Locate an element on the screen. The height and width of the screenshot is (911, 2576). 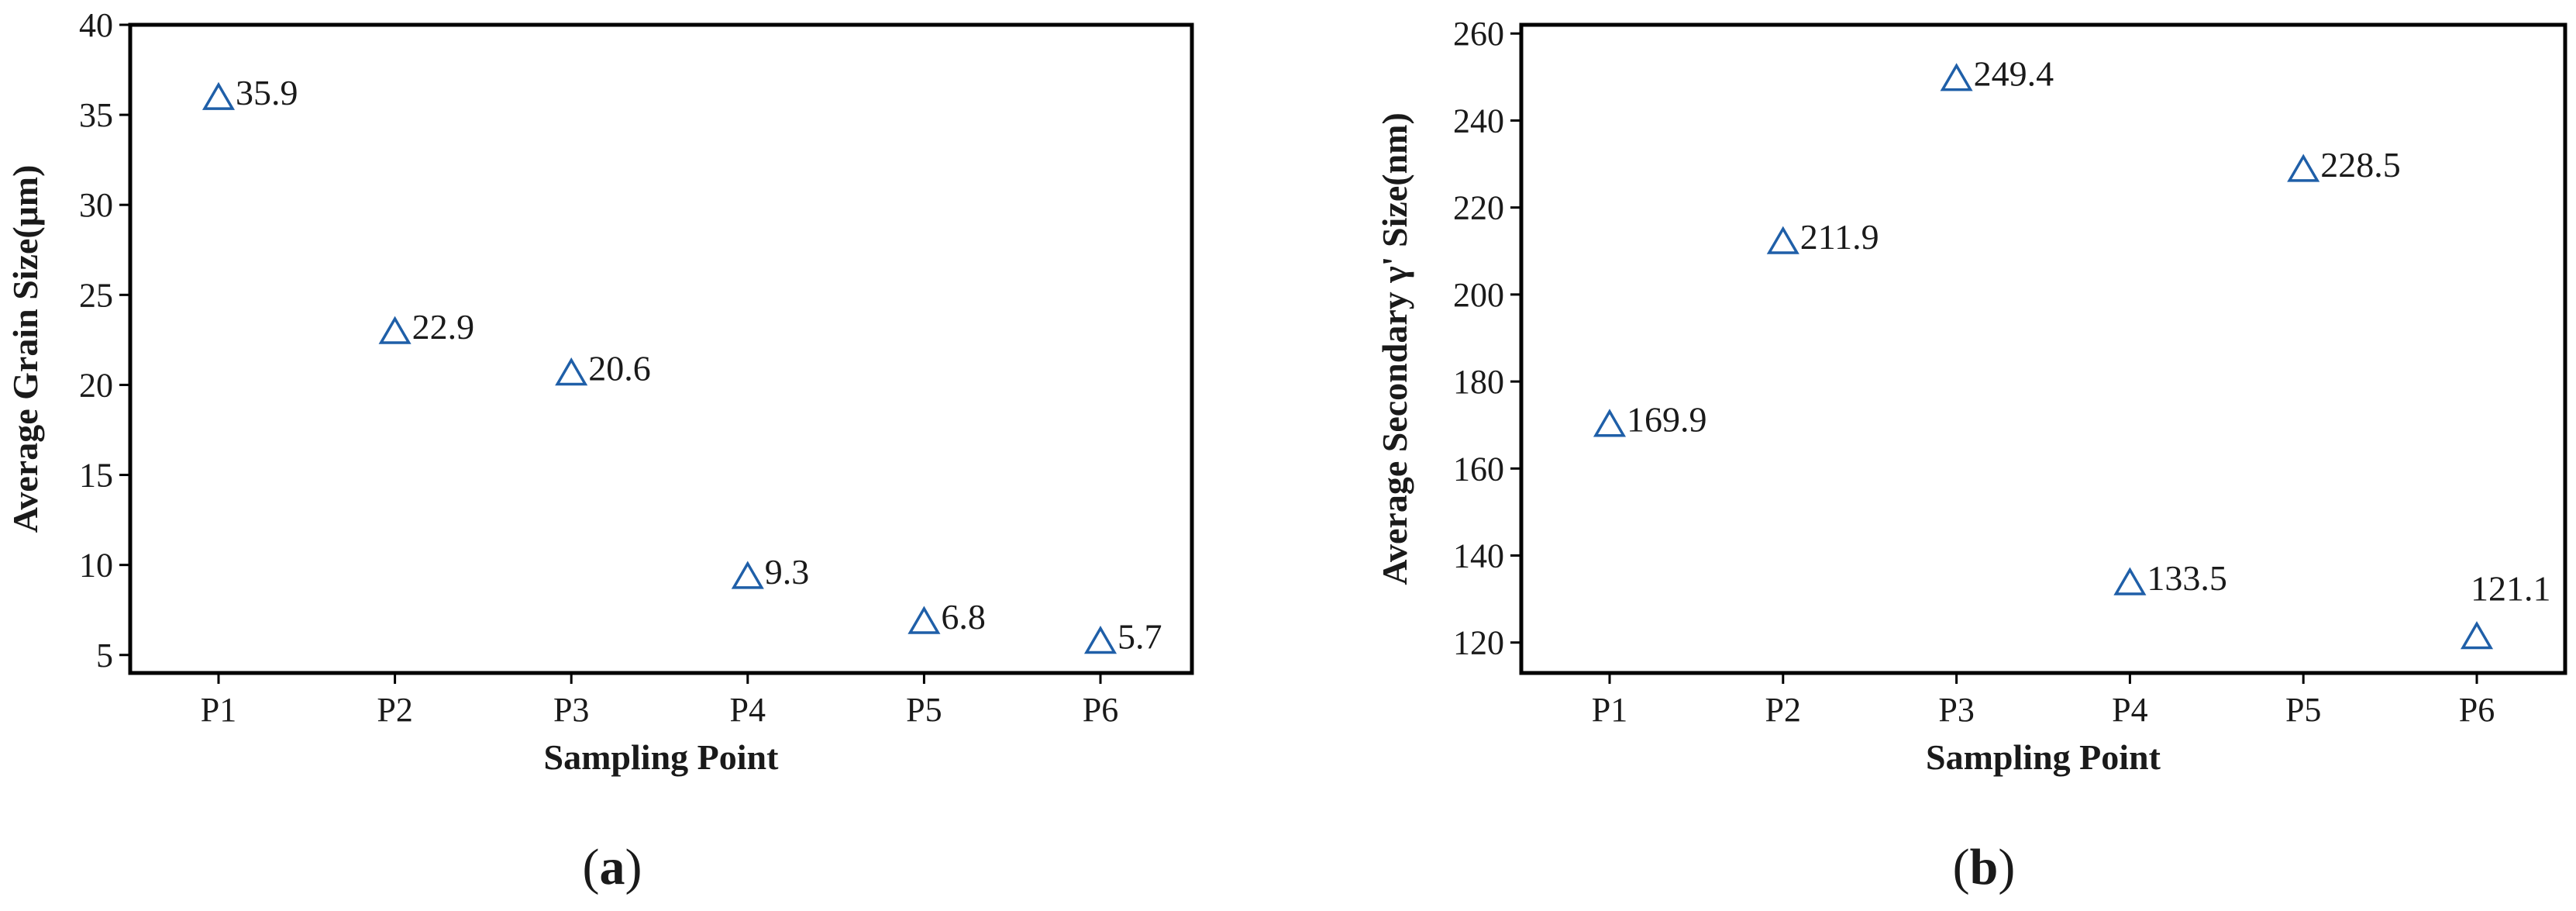
y-tick-label: 260 is located at coordinates (1478, 34).